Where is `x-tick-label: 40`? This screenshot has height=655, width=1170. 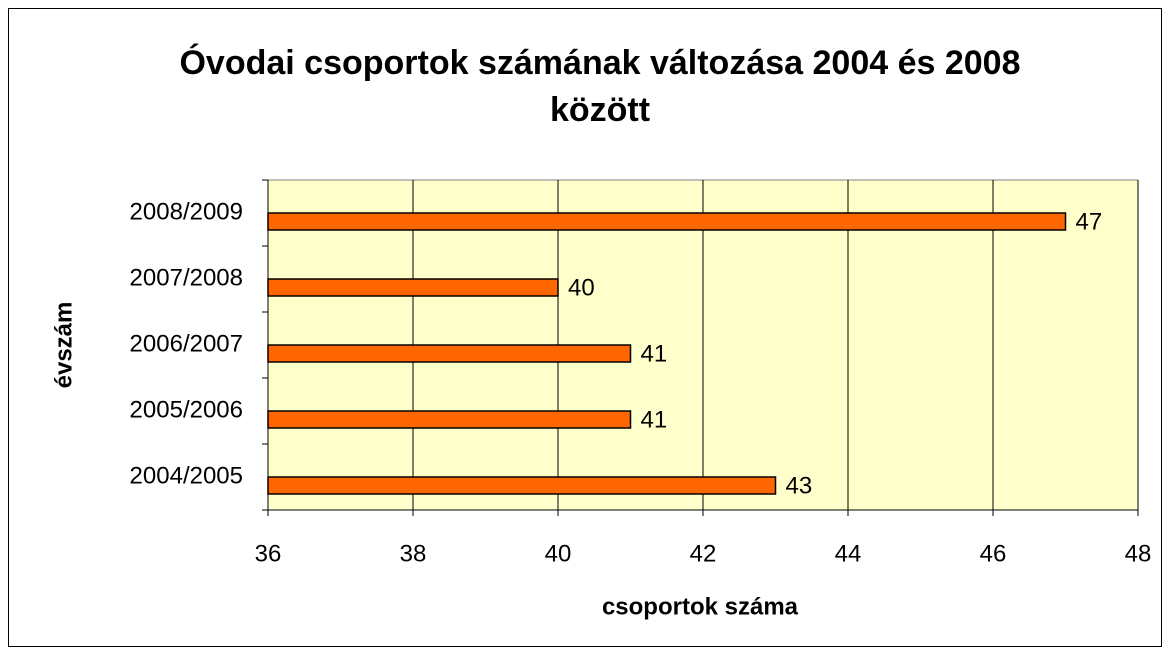 x-tick-label: 40 is located at coordinates (558, 553).